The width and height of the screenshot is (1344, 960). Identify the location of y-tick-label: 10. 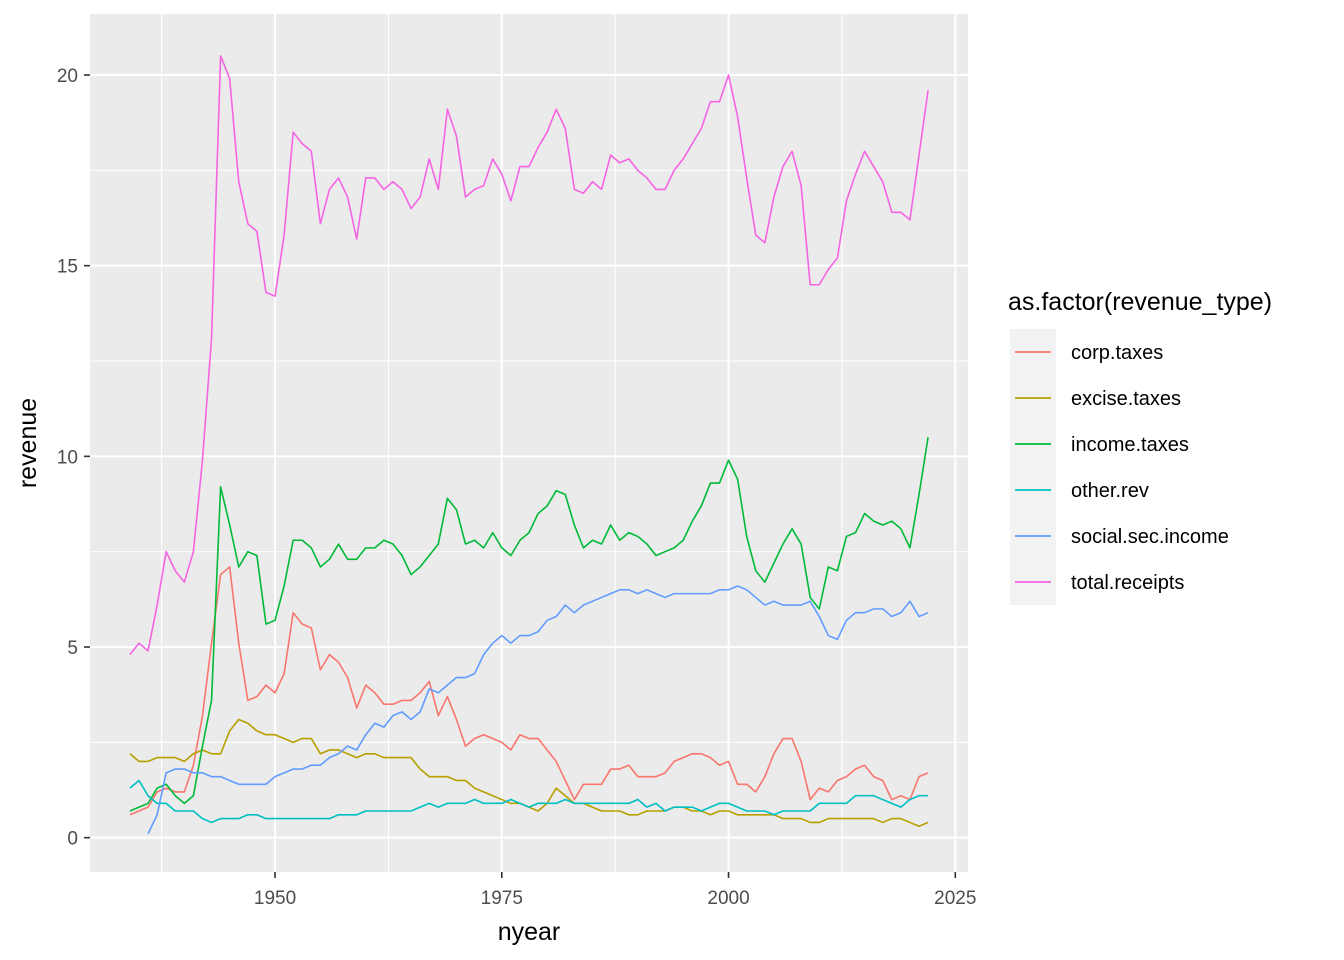
(67, 457).